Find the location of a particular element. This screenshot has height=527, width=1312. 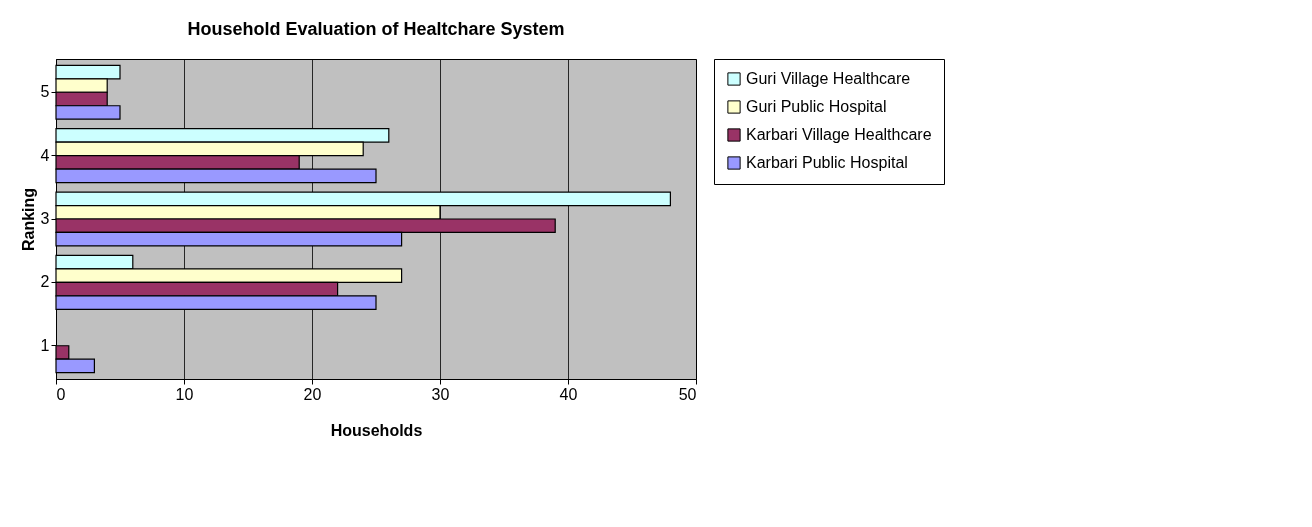

x-tick-label: 10 is located at coordinates (184, 394).